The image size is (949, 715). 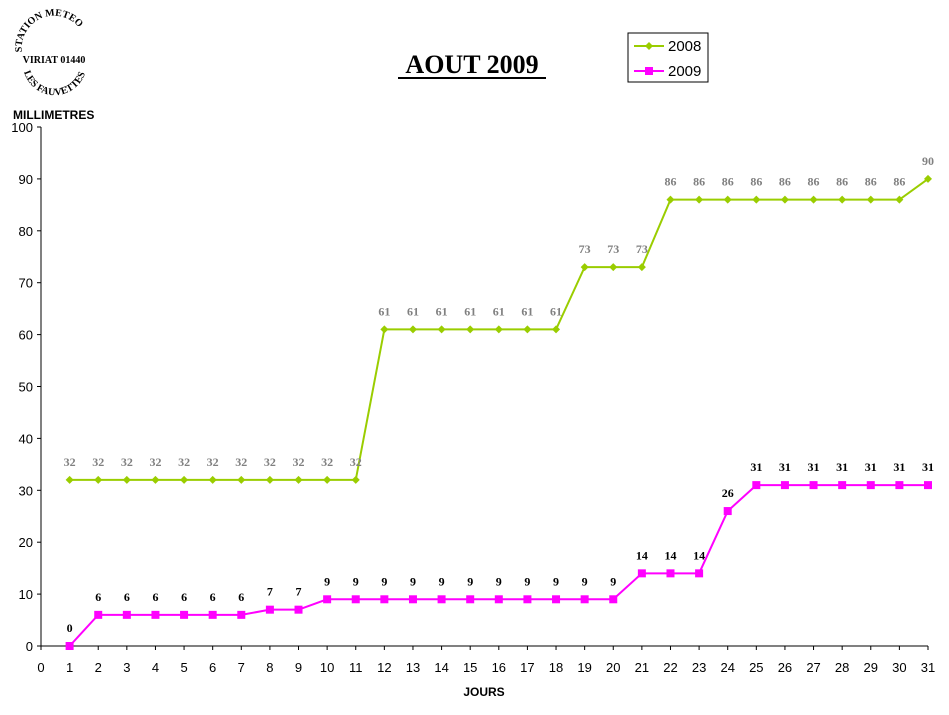 I want to click on x-tick-label: 3, so click(x=126, y=667).